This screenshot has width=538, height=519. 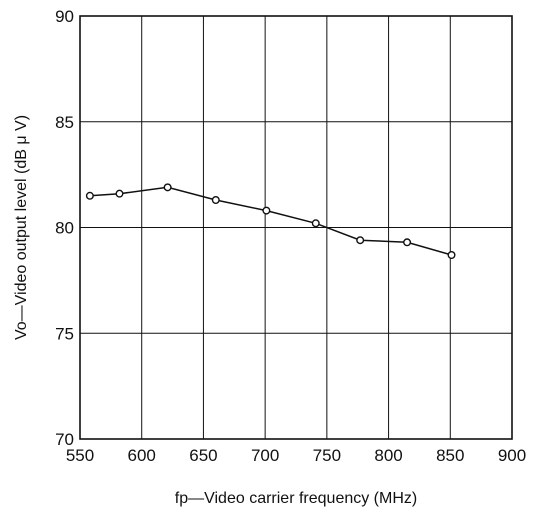 What do you see at coordinates (512, 455) in the screenshot?
I see `x-tick-label: 900` at bounding box center [512, 455].